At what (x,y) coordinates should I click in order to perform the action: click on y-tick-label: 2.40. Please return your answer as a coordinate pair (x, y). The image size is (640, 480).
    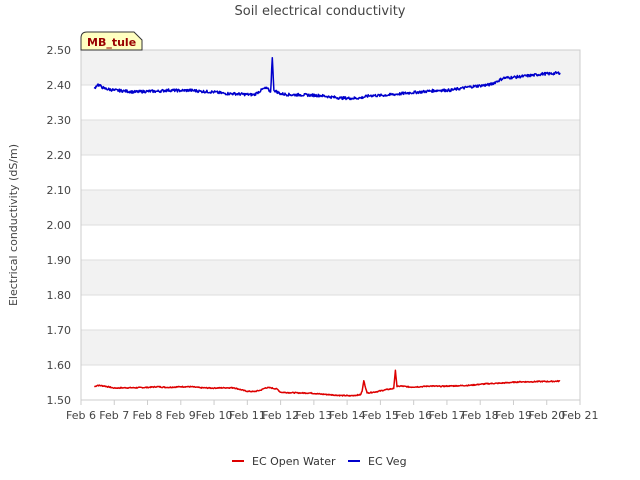
    Looking at the image, I should click on (59, 85).